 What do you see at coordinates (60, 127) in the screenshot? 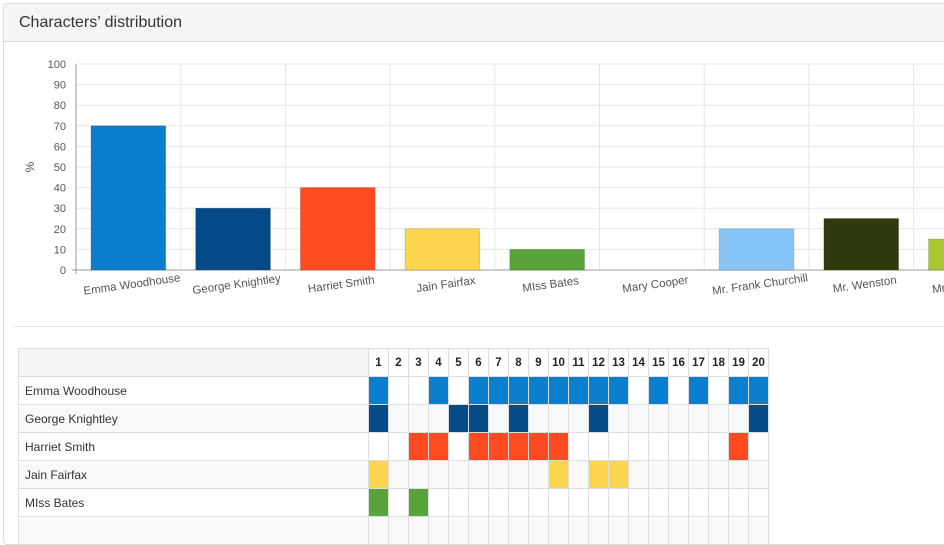
I see `y-tick-label: 70` at bounding box center [60, 127].